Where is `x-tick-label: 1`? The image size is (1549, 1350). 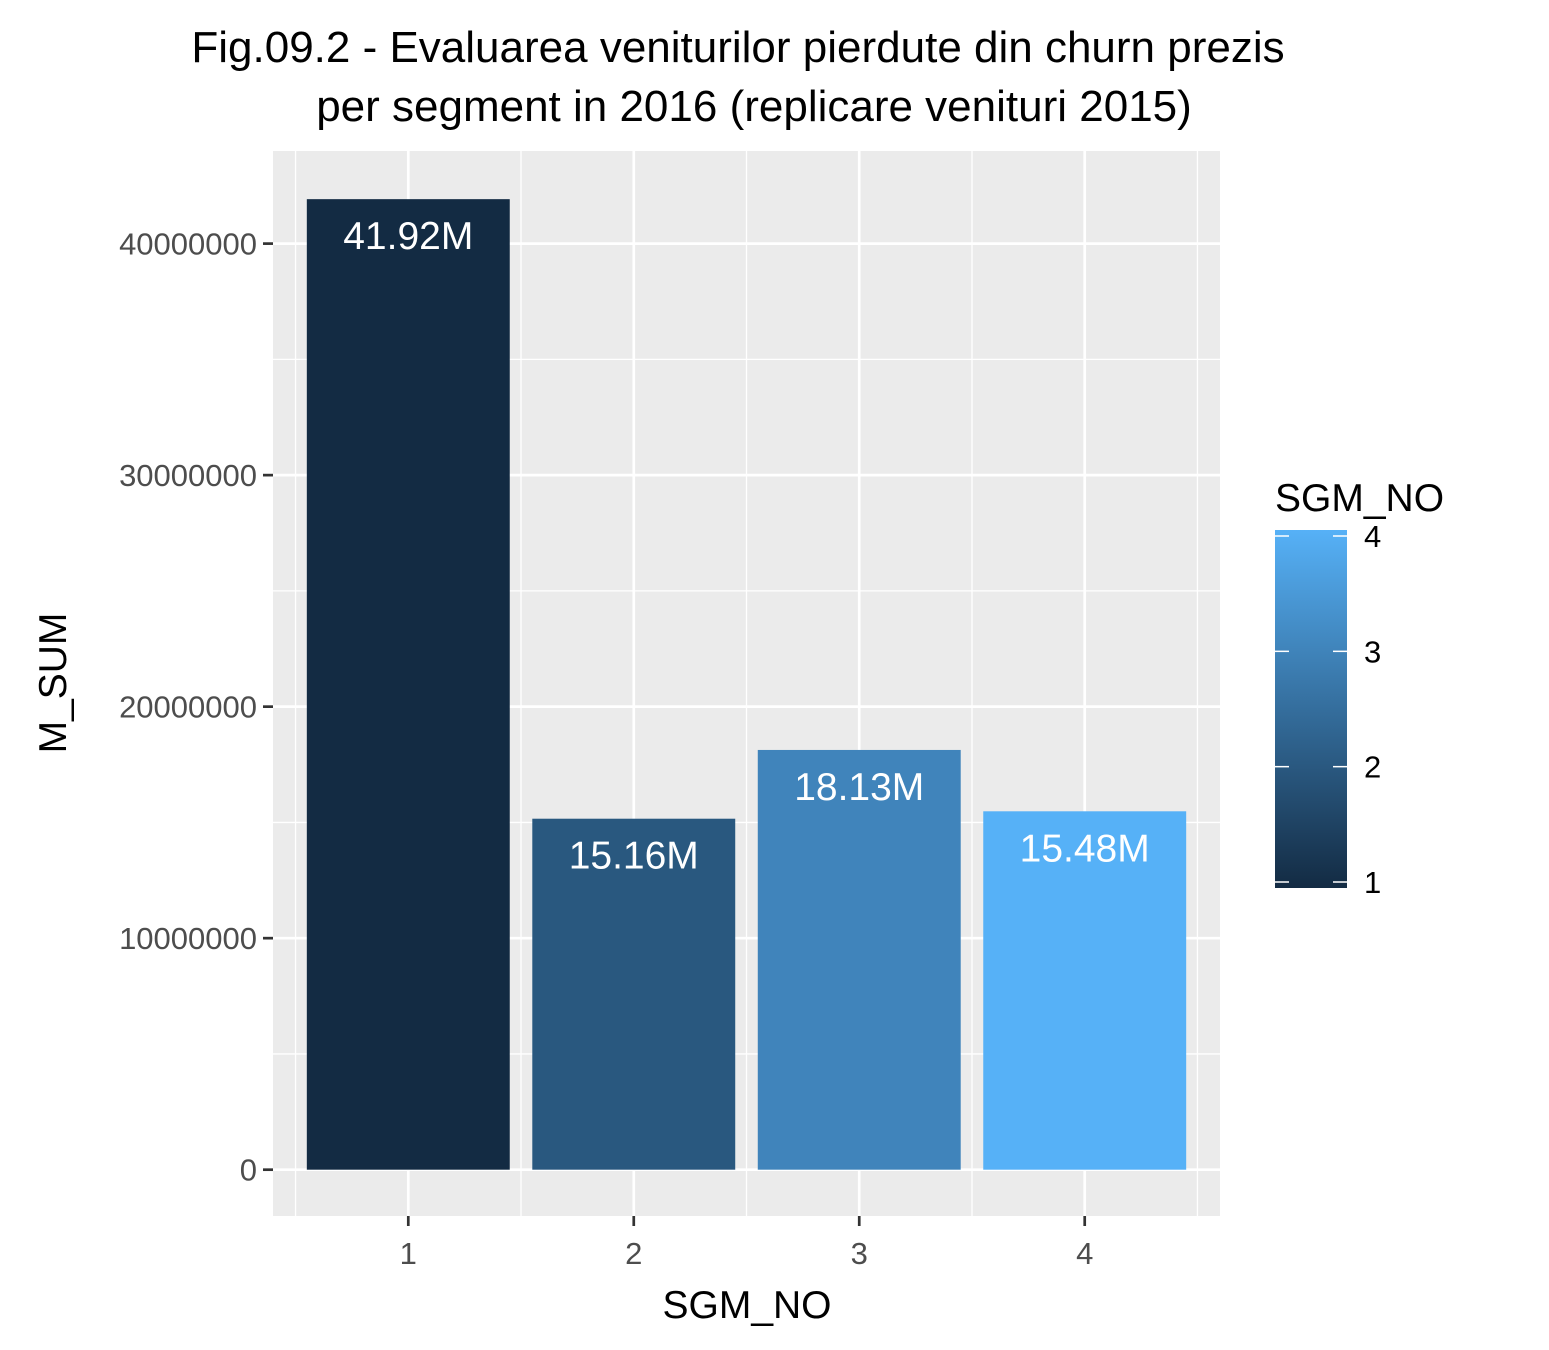
x-tick-label: 1 is located at coordinates (408, 1253).